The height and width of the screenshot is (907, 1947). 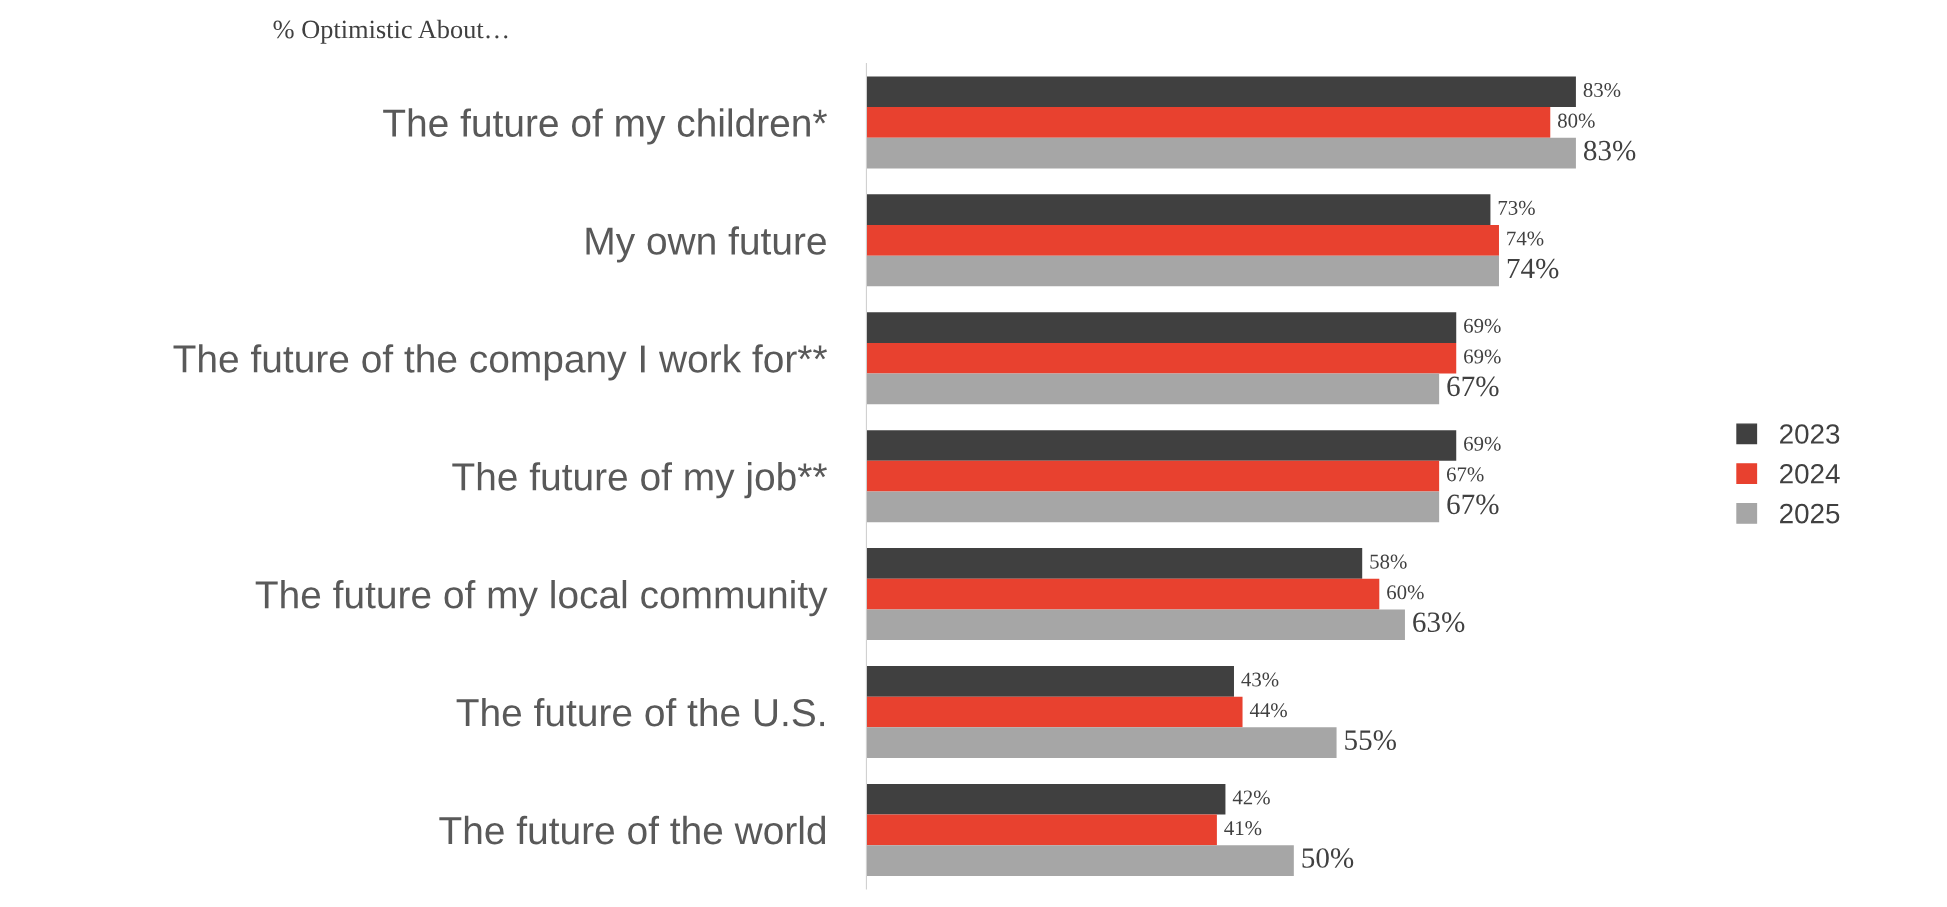 I want to click on data-label: 58%, so click(x=1388, y=561).